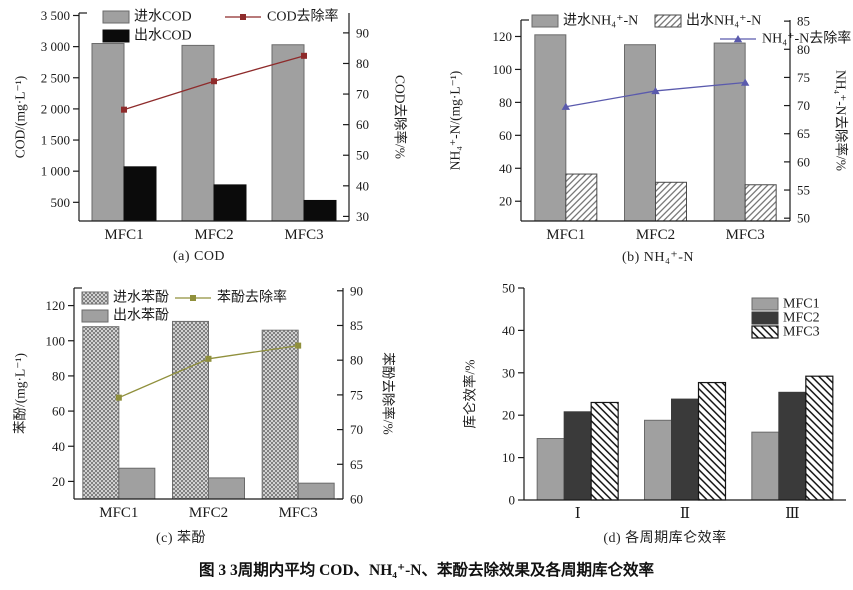 The image size is (853, 590). I want to click on left-tick-label: 1 500, so click(55, 140).